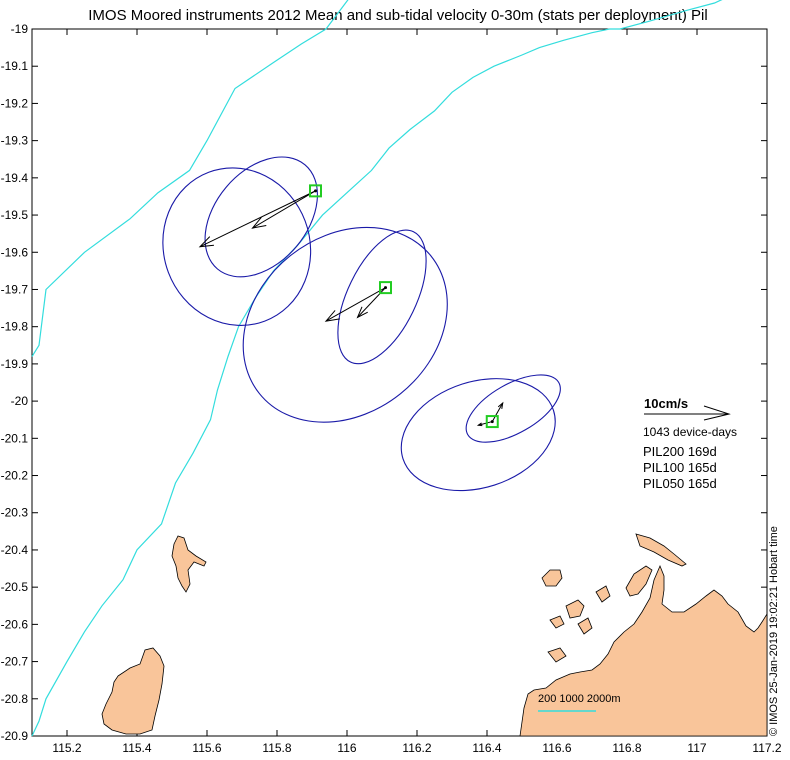 This screenshot has width=790, height=760. I want to click on legend-scale-arrowhead, so click(717, 413).